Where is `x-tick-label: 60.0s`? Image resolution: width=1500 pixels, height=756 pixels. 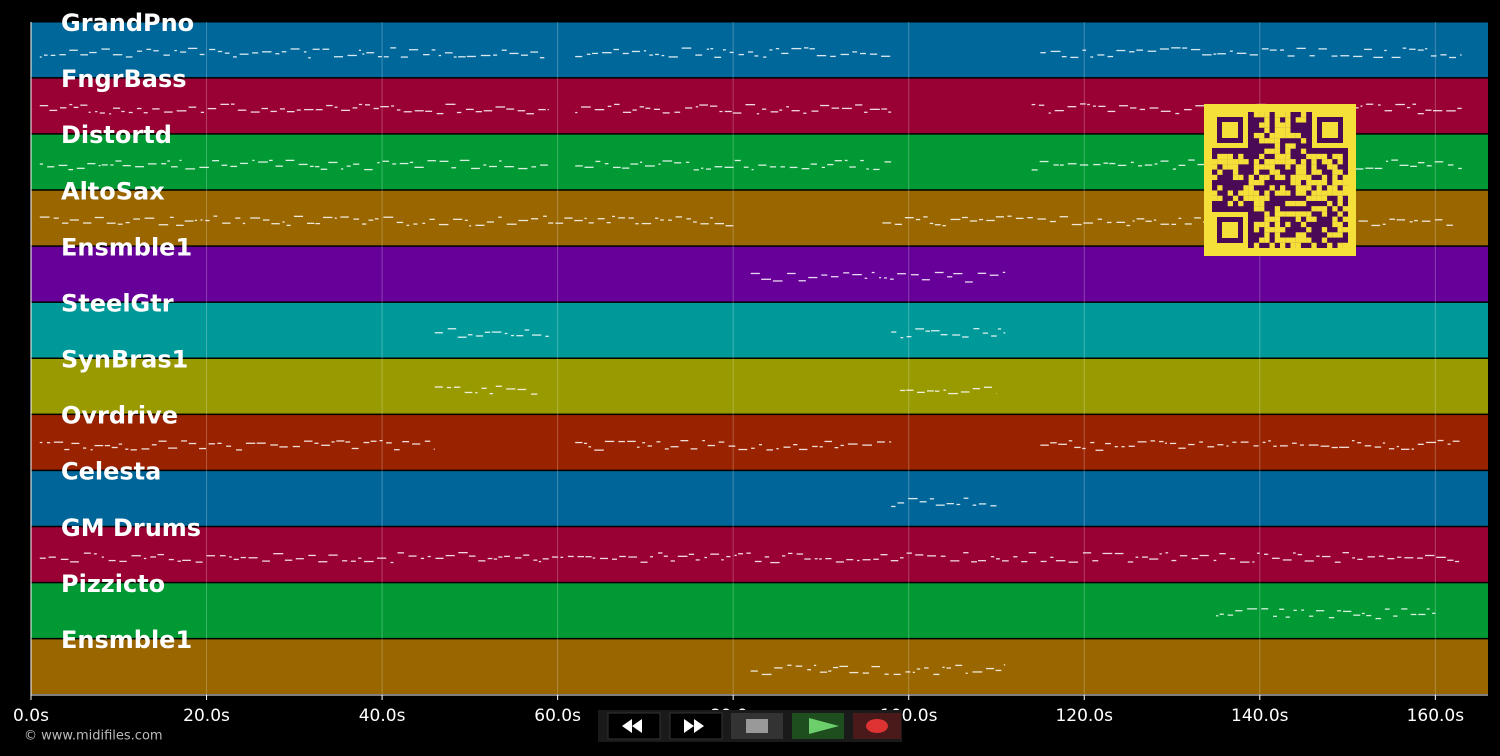
x-tick-label: 60.0s is located at coordinates (557, 716).